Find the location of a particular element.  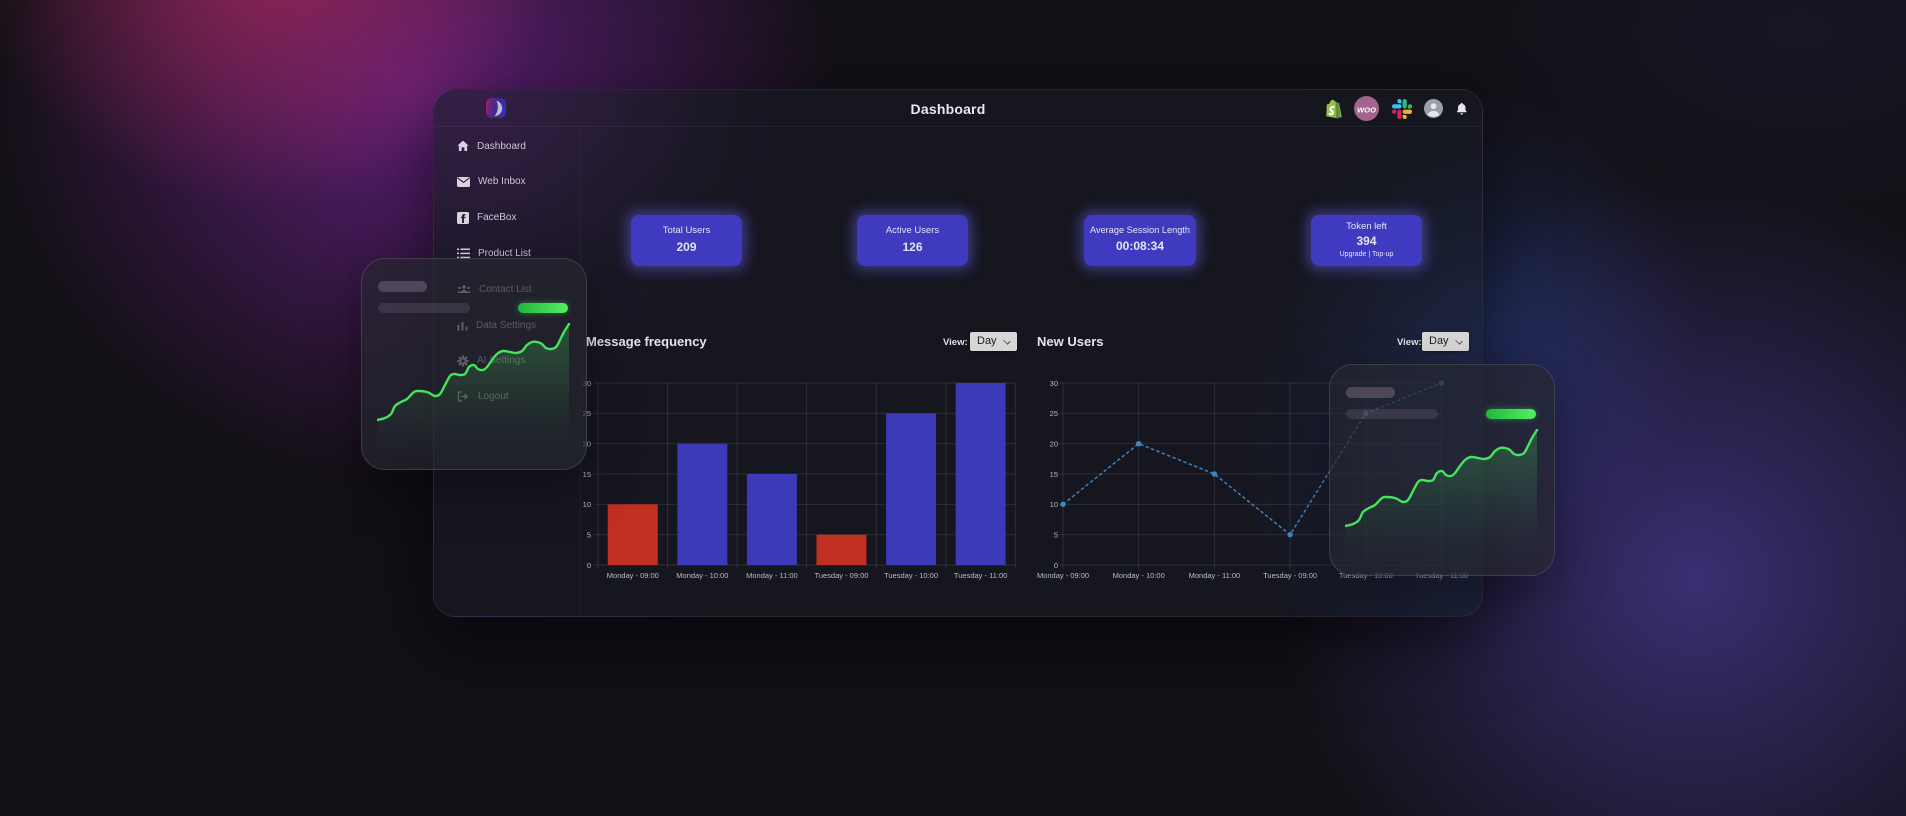

svg-text: WOO is located at coordinates (1366, 109).